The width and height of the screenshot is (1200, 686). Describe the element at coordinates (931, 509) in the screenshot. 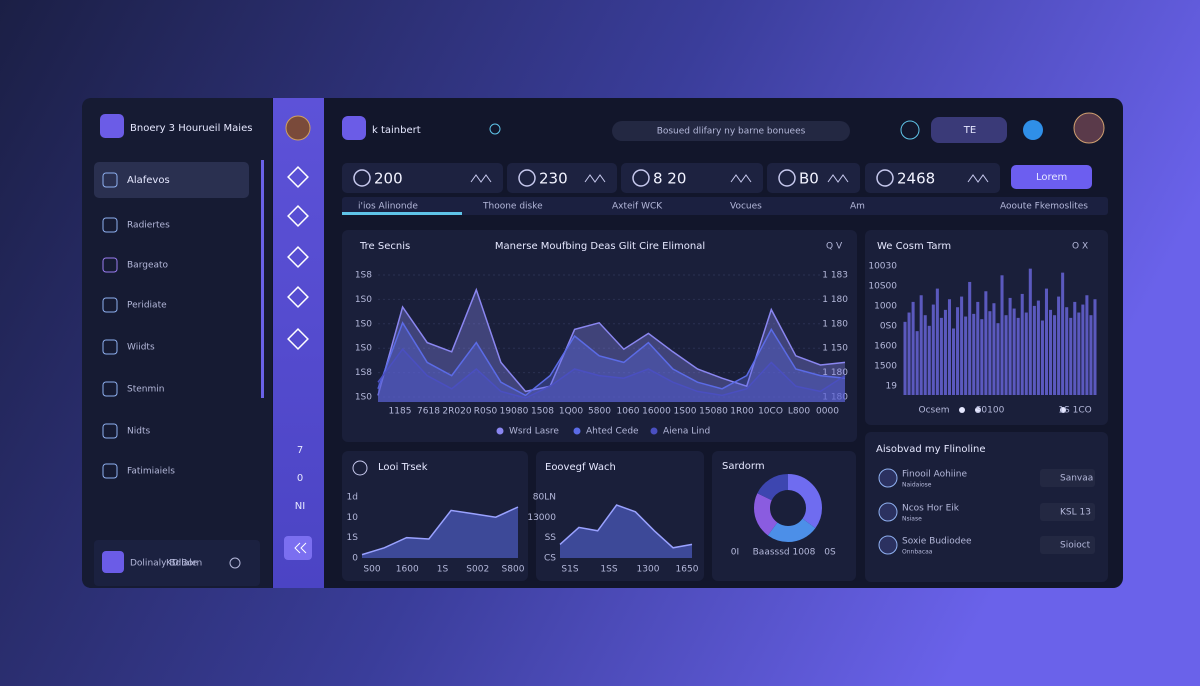

I see `list-name: Ncos Hor Eik` at that location.